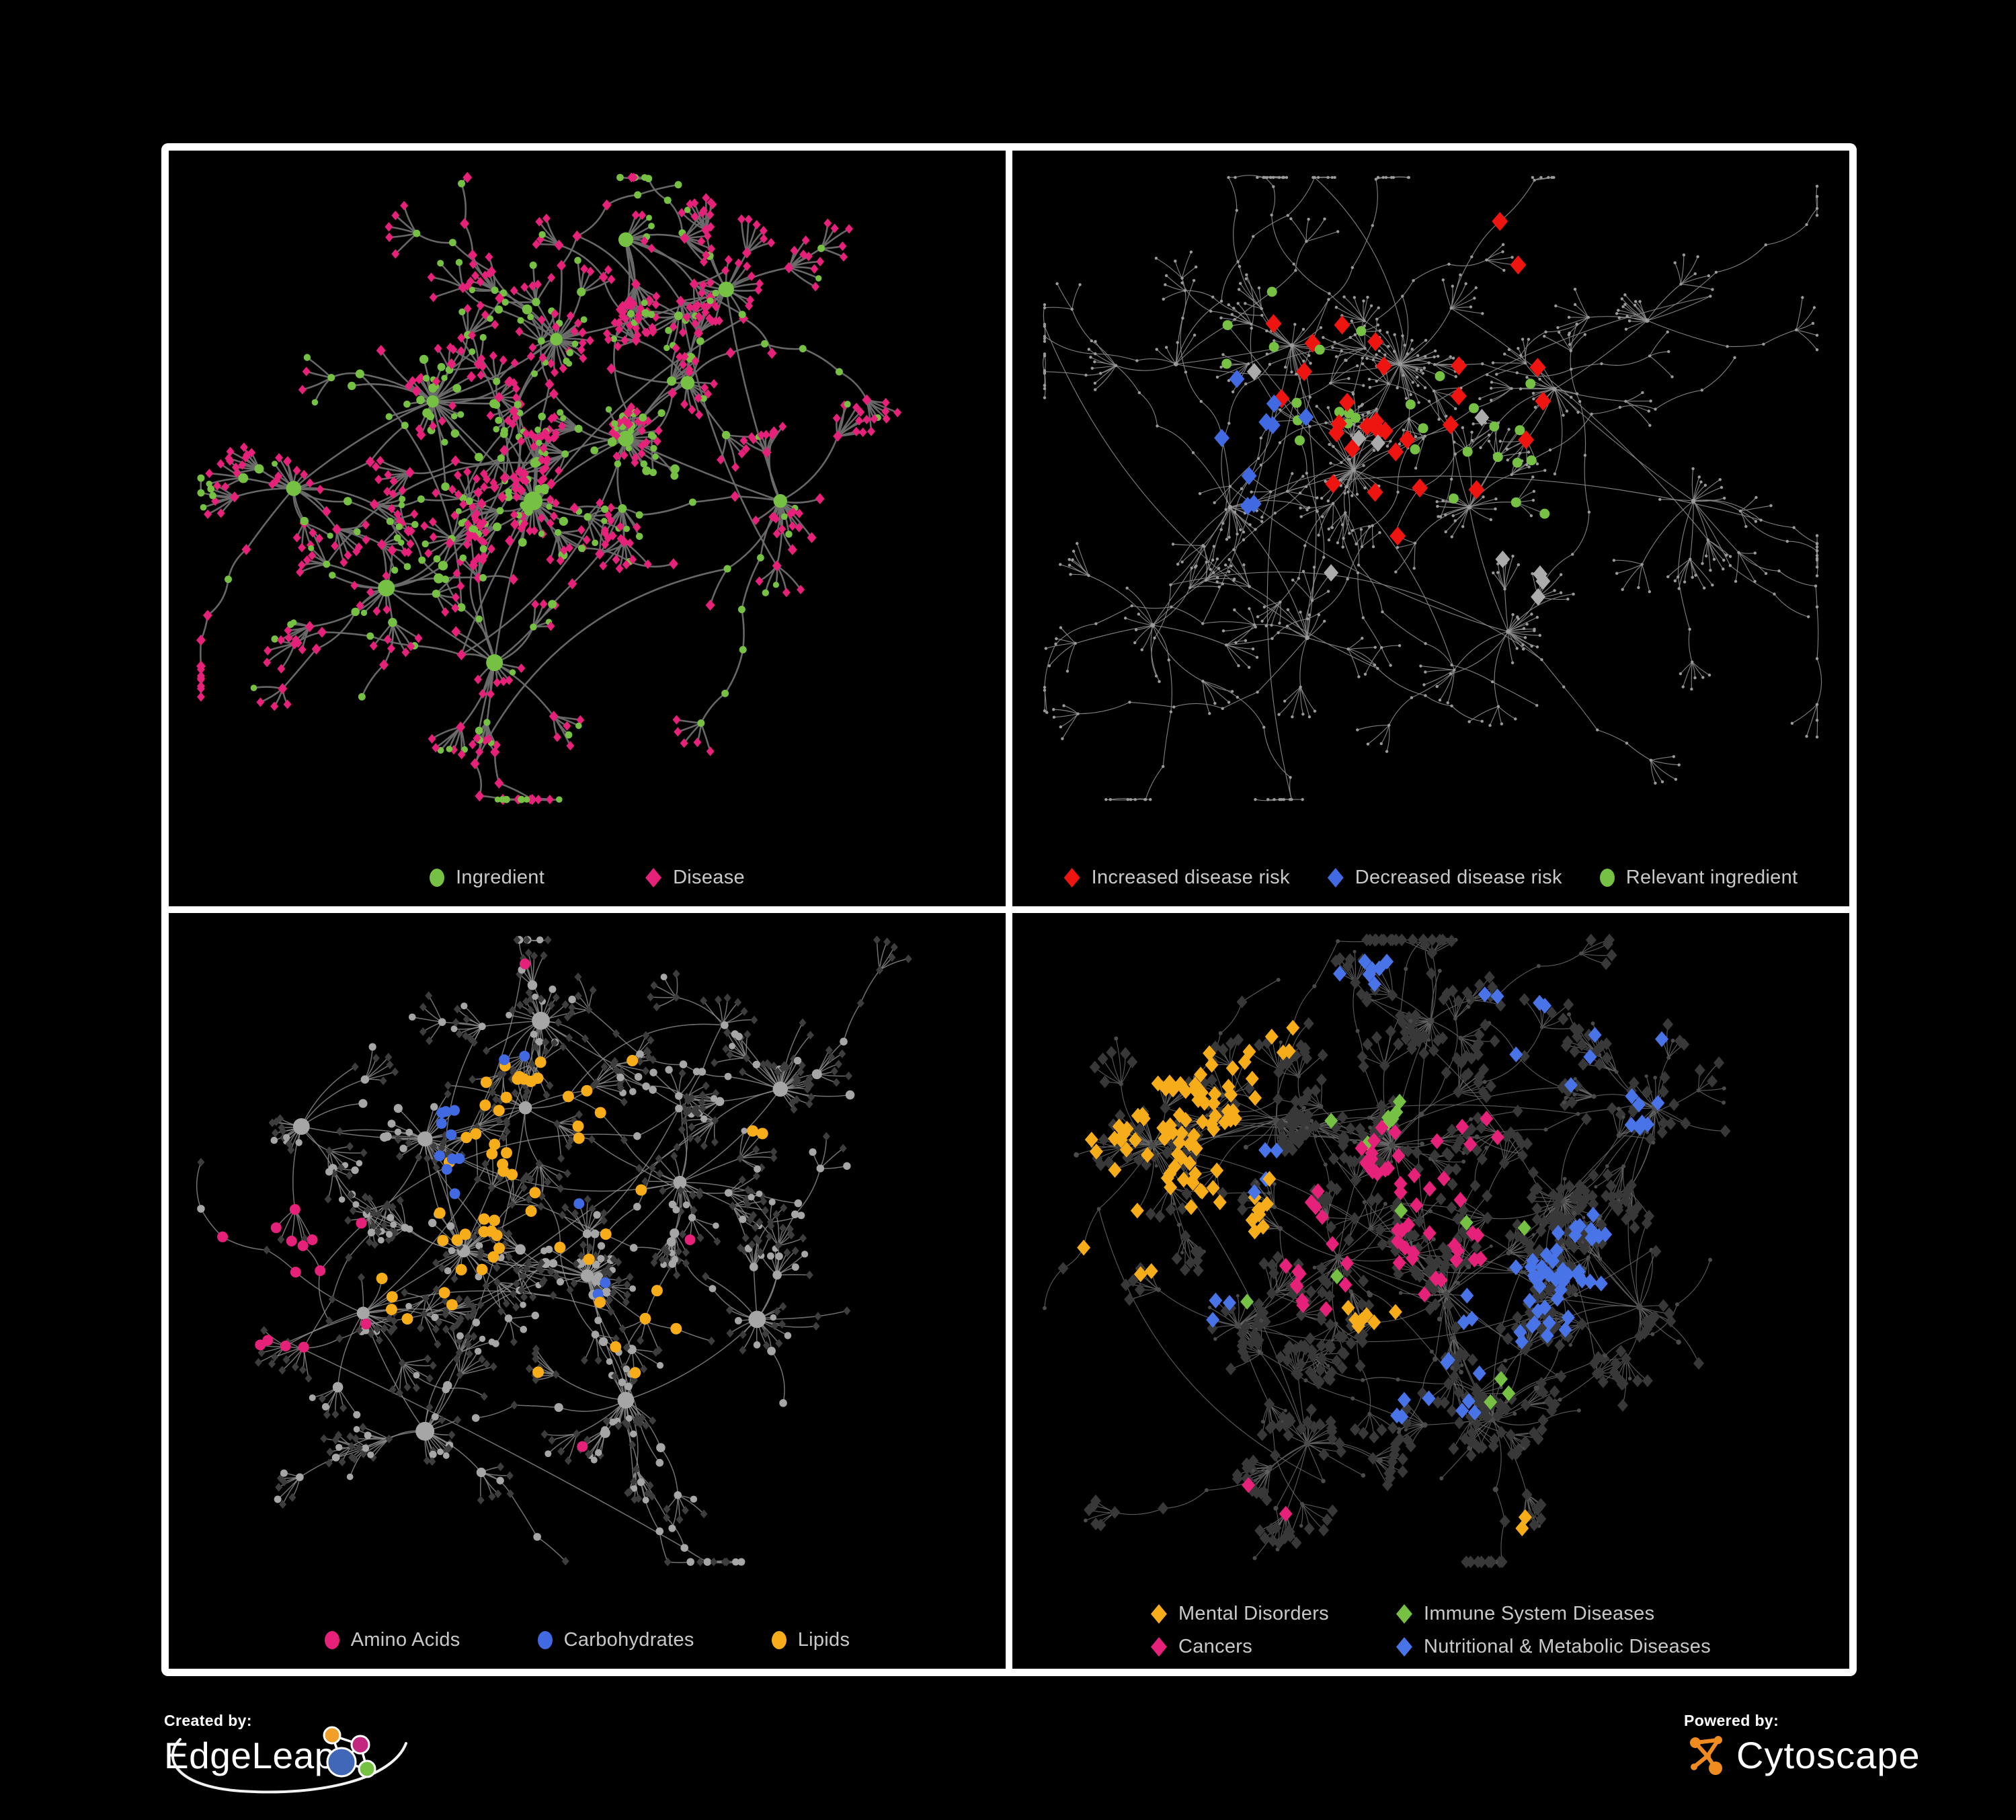 Image resolution: width=2016 pixels, height=1820 pixels. I want to click on network-graph-disease-categories, so click(1386, 1251).